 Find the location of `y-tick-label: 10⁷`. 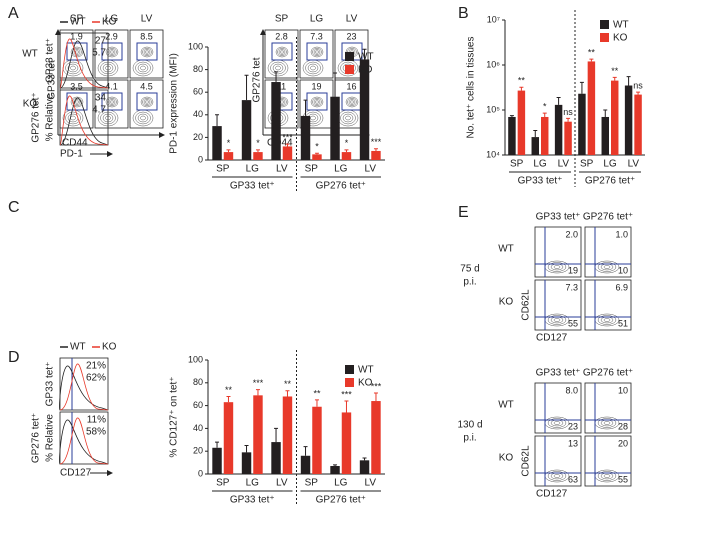

y-tick-label: 10⁷ is located at coordinates (493, 19).